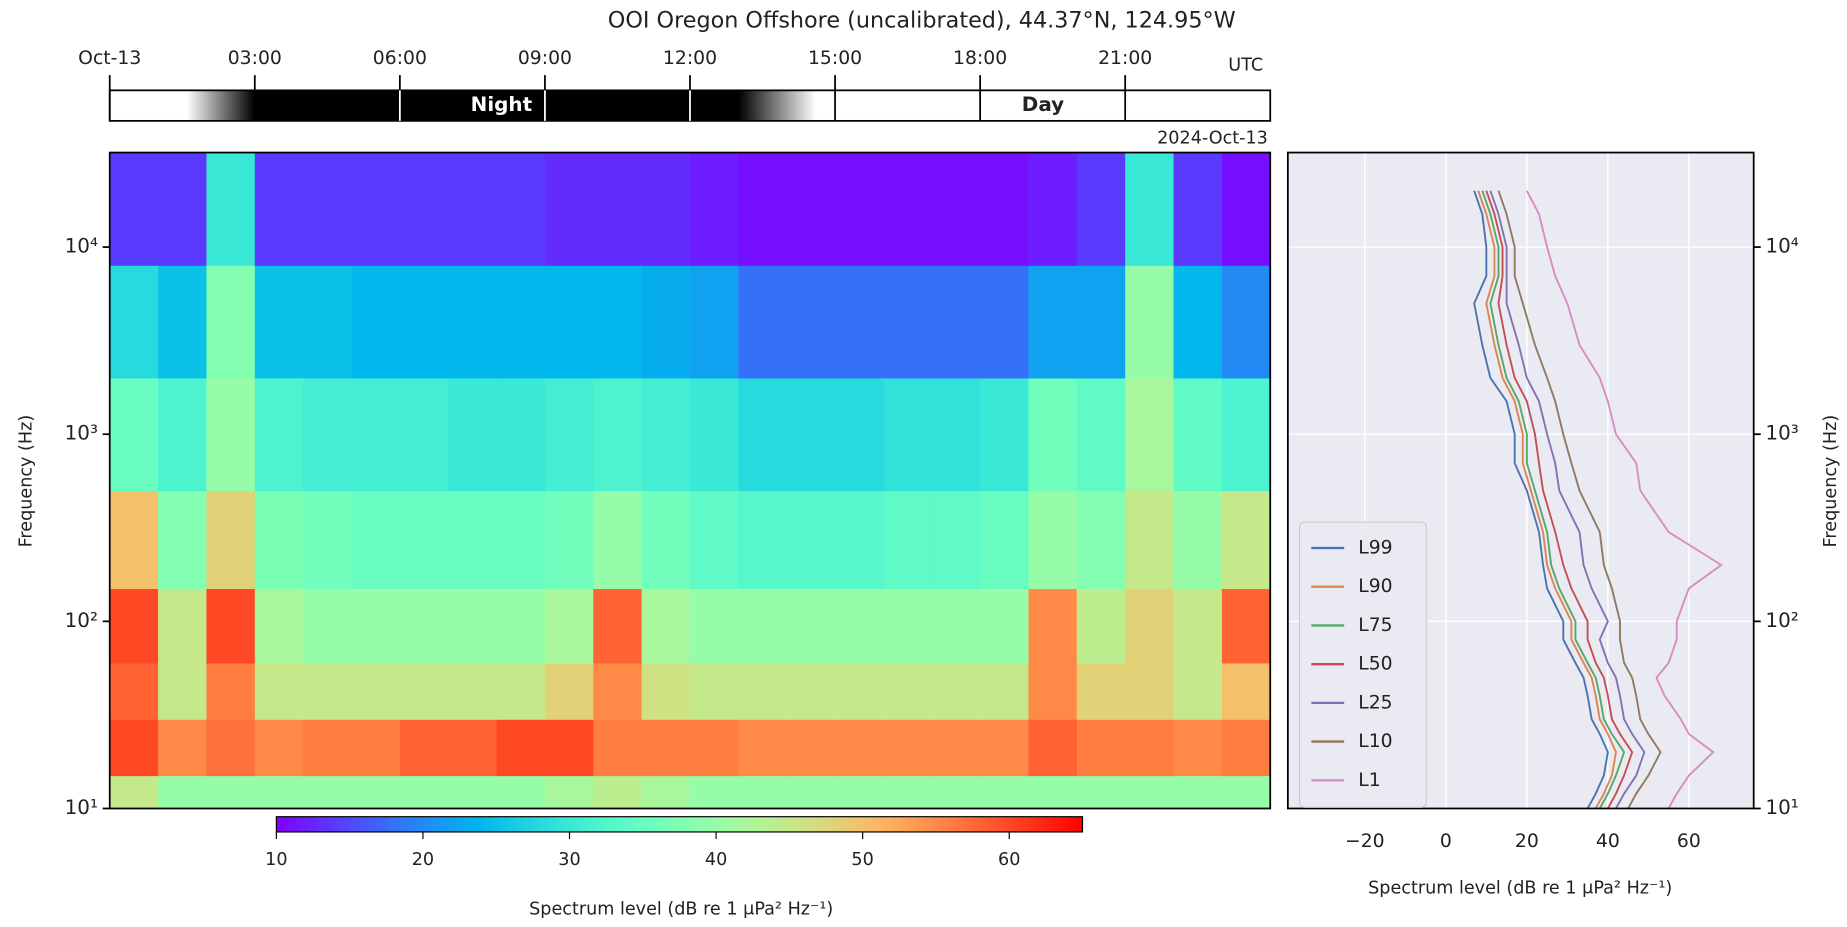  Describe the element at coordinates (1520, 888) in the screenshot. I see `x-axis-title: Spectrum level (dB re 1 μPa² Hz⁻¹)` at that location.